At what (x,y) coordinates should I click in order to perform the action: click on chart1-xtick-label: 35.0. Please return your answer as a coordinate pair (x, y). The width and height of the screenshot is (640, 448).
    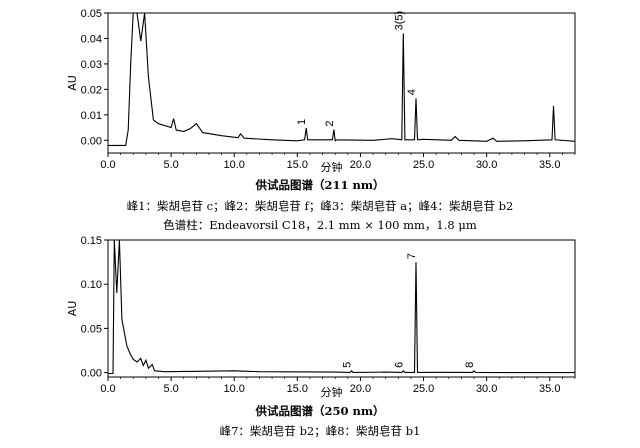
    Looking at the image, I should click on (549, 165).